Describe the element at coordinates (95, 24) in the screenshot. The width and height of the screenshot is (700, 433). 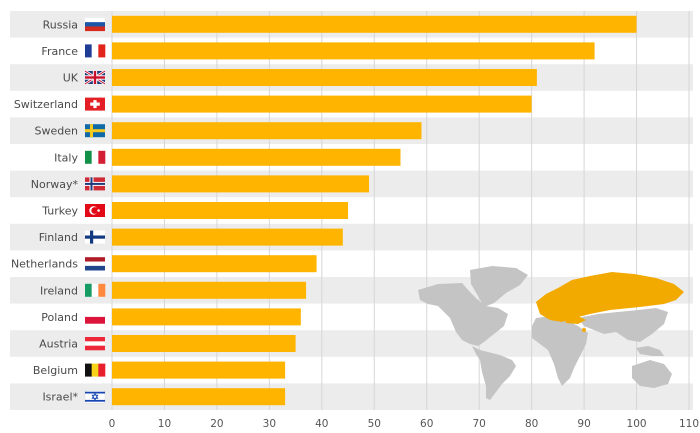
I see `russia-flag-icon` at that location.